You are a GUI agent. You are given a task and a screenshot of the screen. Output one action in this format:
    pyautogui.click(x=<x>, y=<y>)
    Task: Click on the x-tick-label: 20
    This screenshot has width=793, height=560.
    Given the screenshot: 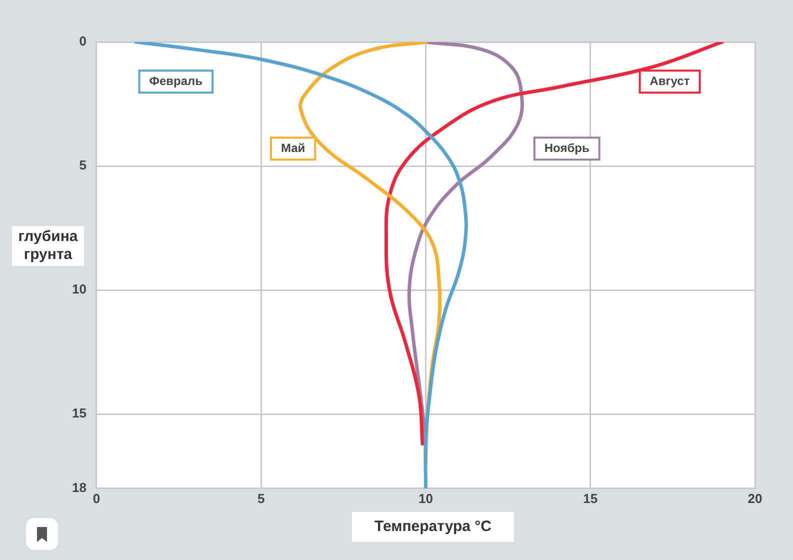 What is the action you would take?
    pyautogui.click(x=755, y=498)
    